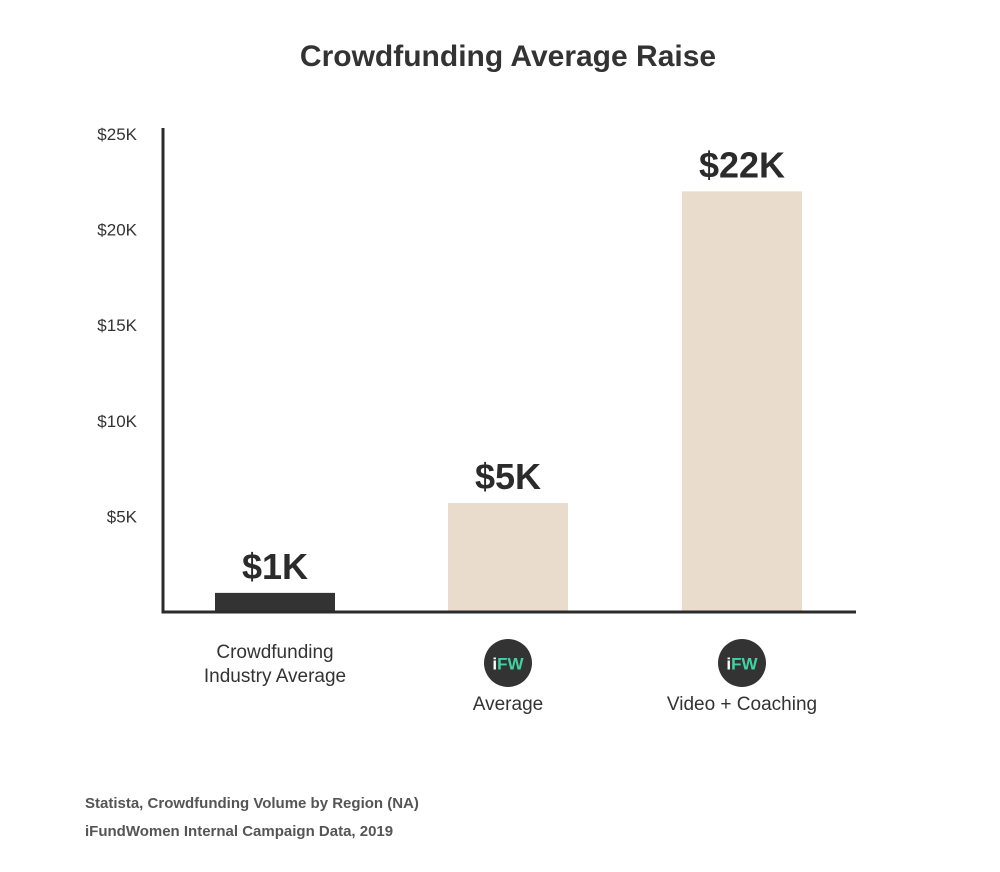 The image size is (1000, 872). I want to click on y-tick-label: $10K, so click(117, 421).